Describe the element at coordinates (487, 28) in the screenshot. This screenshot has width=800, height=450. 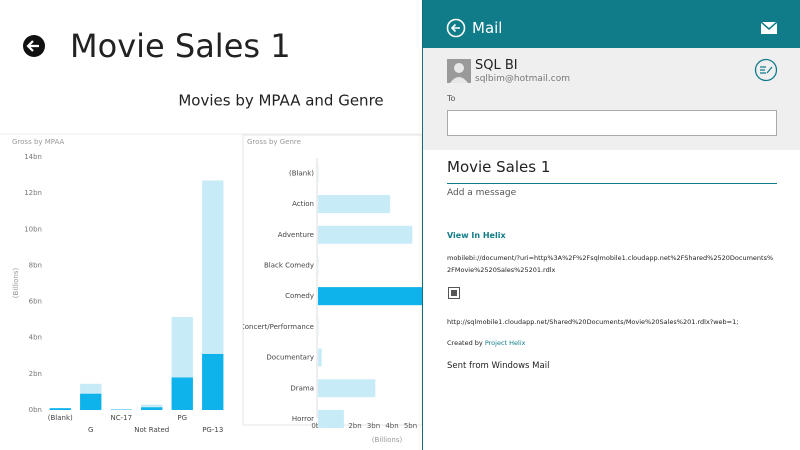
I see `mail-title: Mail` at that location.